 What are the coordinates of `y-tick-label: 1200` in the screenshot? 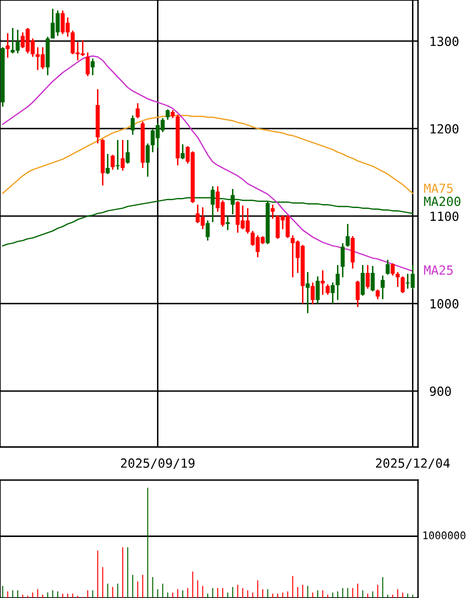 It's located at (444, 129).